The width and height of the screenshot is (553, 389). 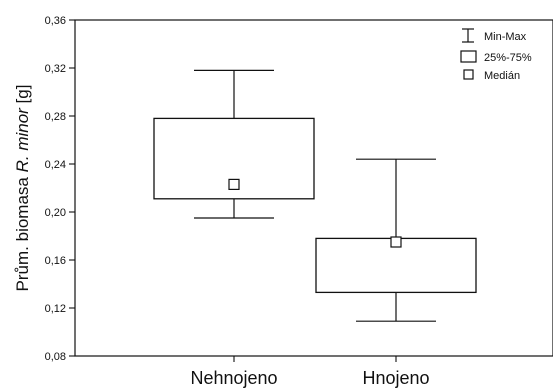 I want to click on legend-minmax-label: Min-Max, so click(x=505, y=37).